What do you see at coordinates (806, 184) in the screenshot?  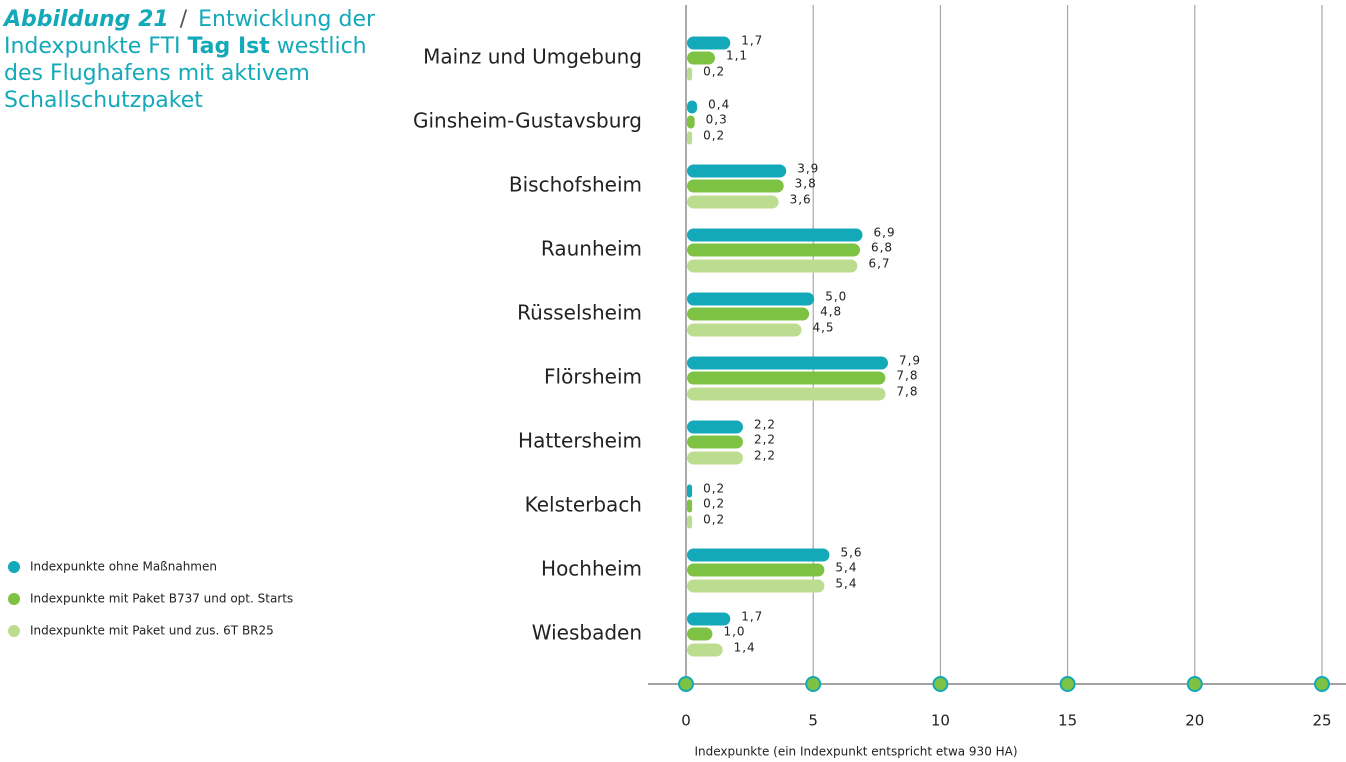 I see `value-label: 3,8` at bounding box center [806, 184].